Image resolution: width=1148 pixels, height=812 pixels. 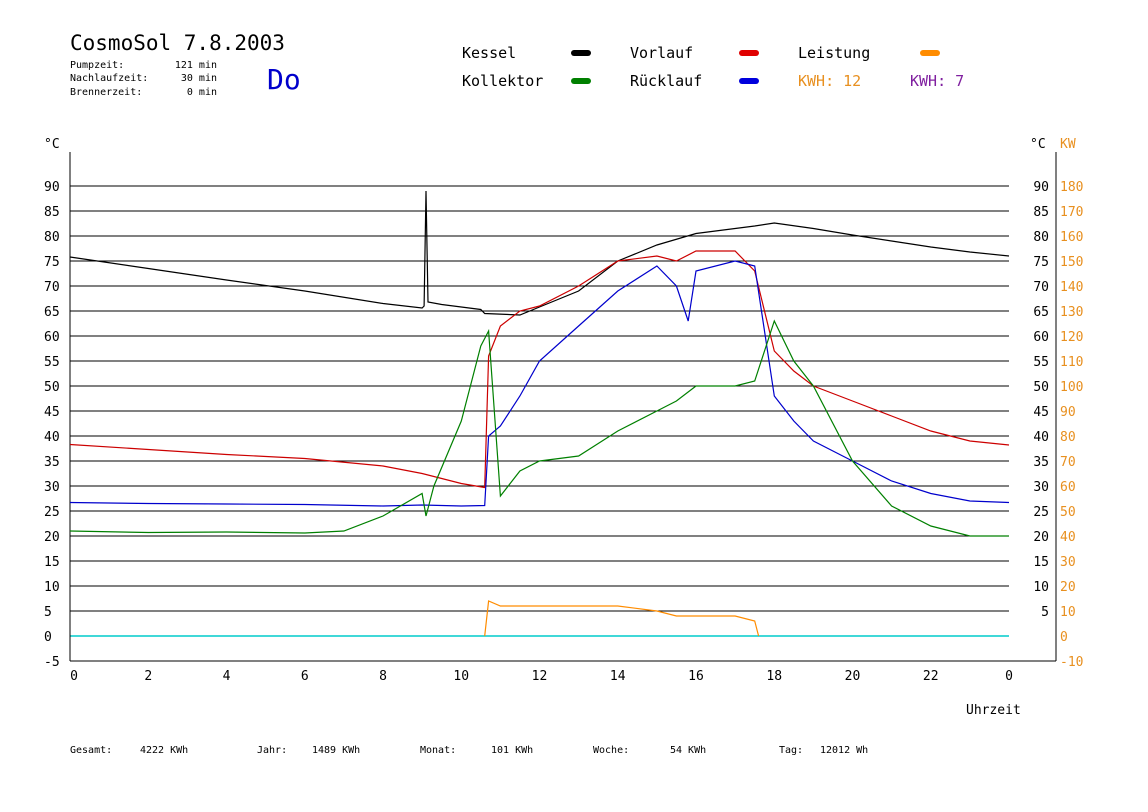 I want to click on y-tick-right: 55, so click(x=1041, y=362).